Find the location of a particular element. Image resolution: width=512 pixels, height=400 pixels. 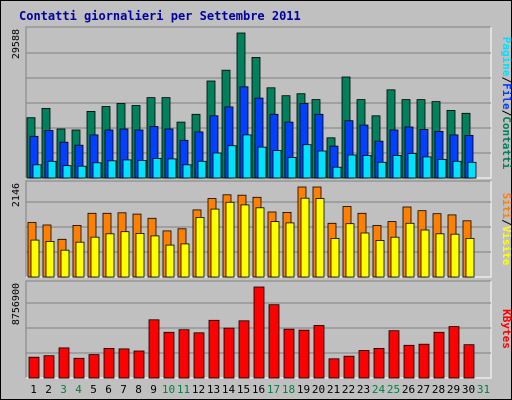

x-tick-label-day-30: 30 is located at coordinates (468, 389).